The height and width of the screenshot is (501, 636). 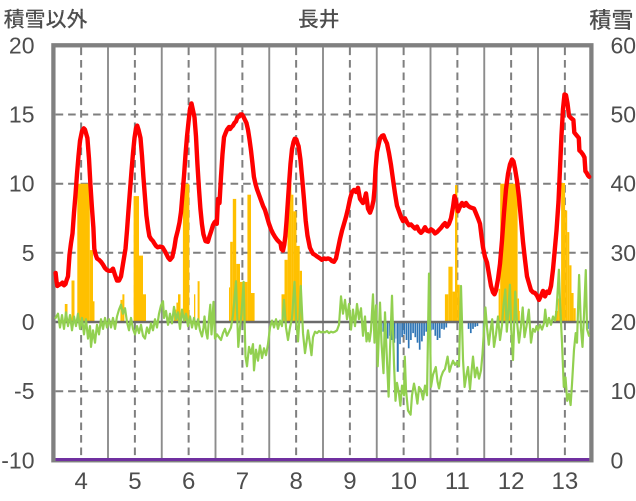 I want to click on svg-text: 30, so click(x=623, y=253).